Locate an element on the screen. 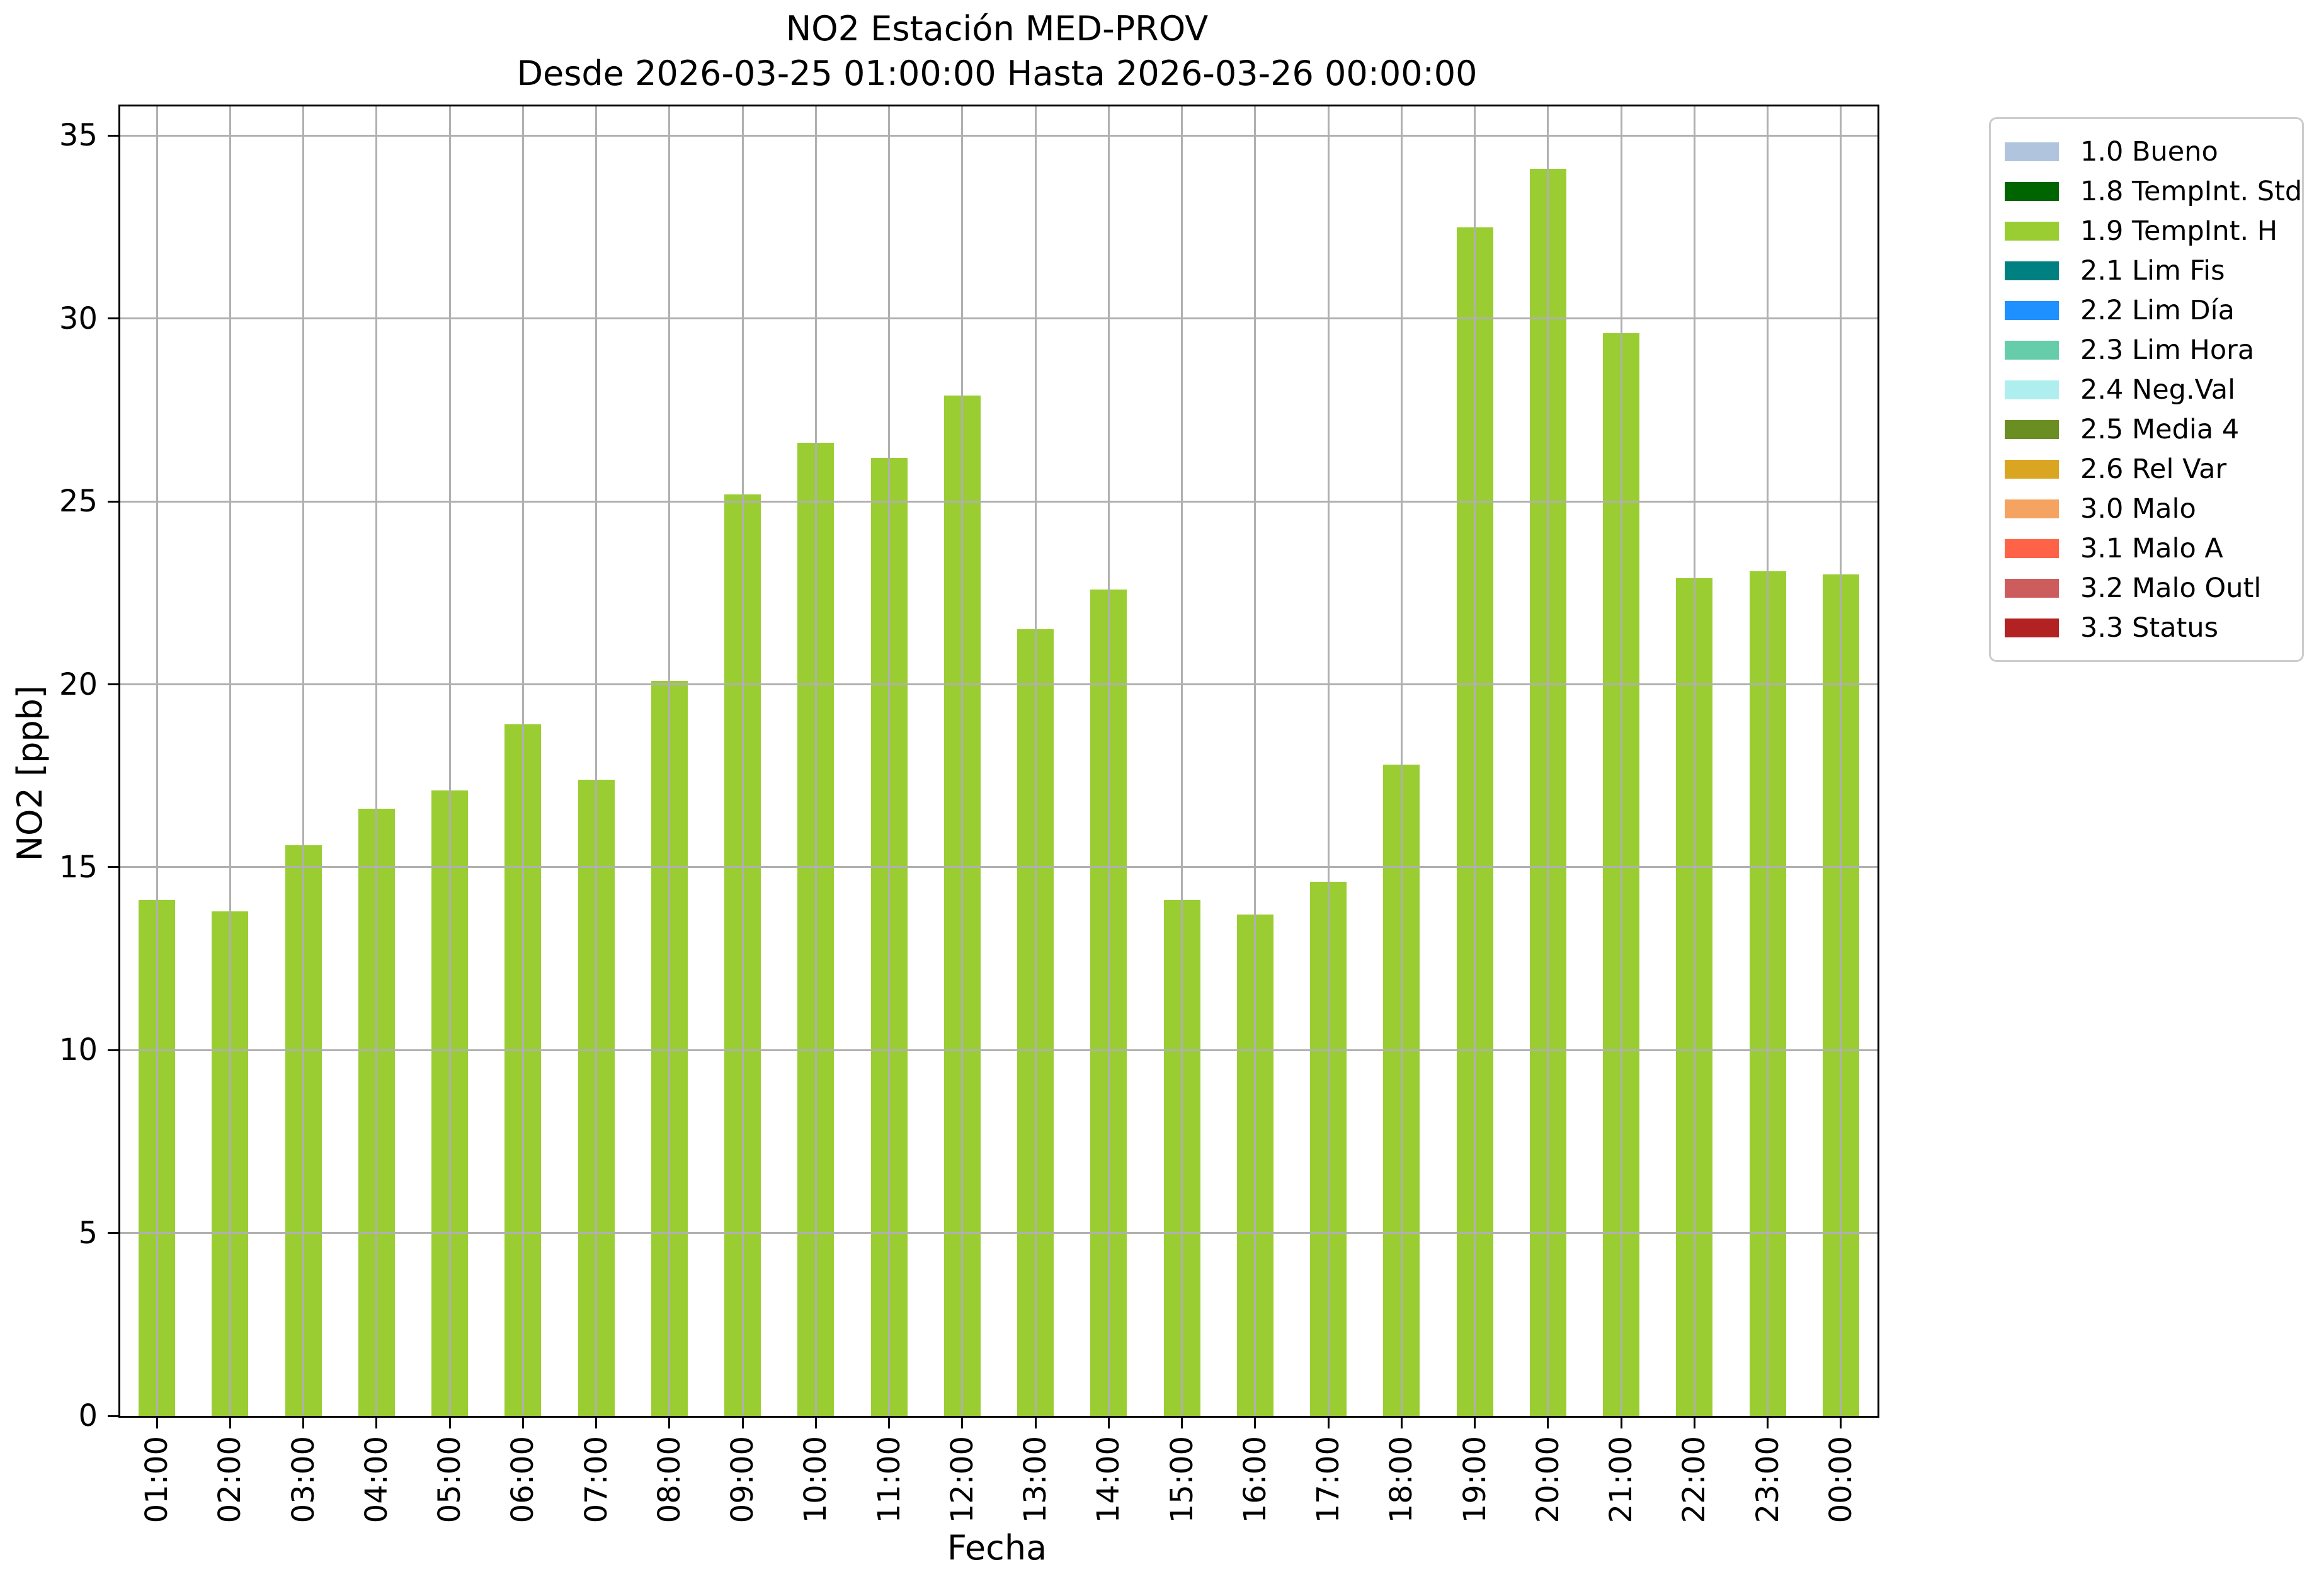  x-tick-label-18:00: 18:00 is located at coordinates (1402, 1480).